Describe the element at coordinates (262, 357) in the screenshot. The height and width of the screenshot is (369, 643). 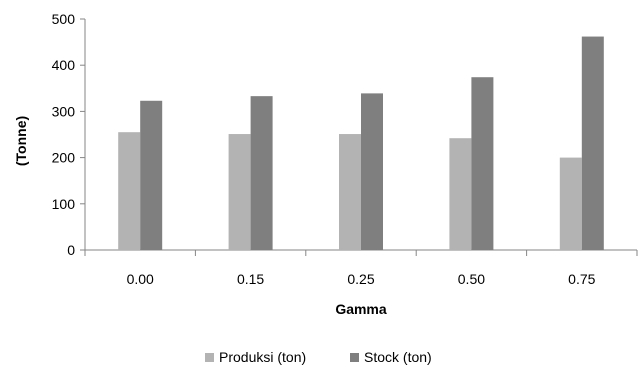
I see `legend-label-produksi: Produksi (ton)` at that location.